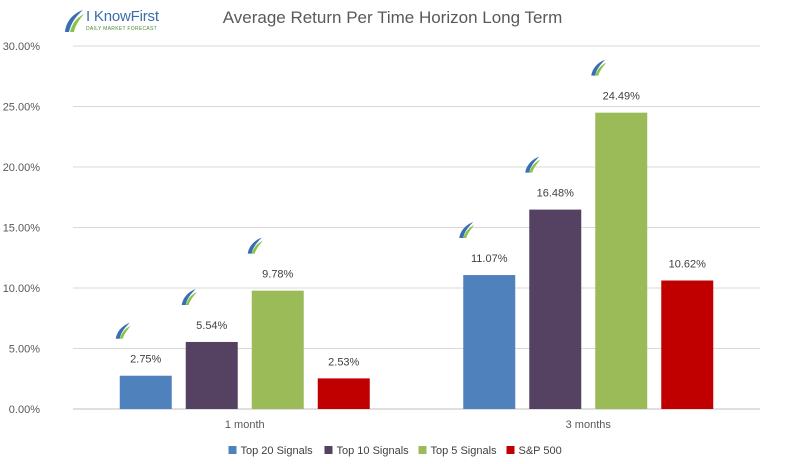 This screenshot has width=785, height=464. Describe the element at coordinates (211, 326) in the screenshot. I see `data-label: 5.54%` at that location.